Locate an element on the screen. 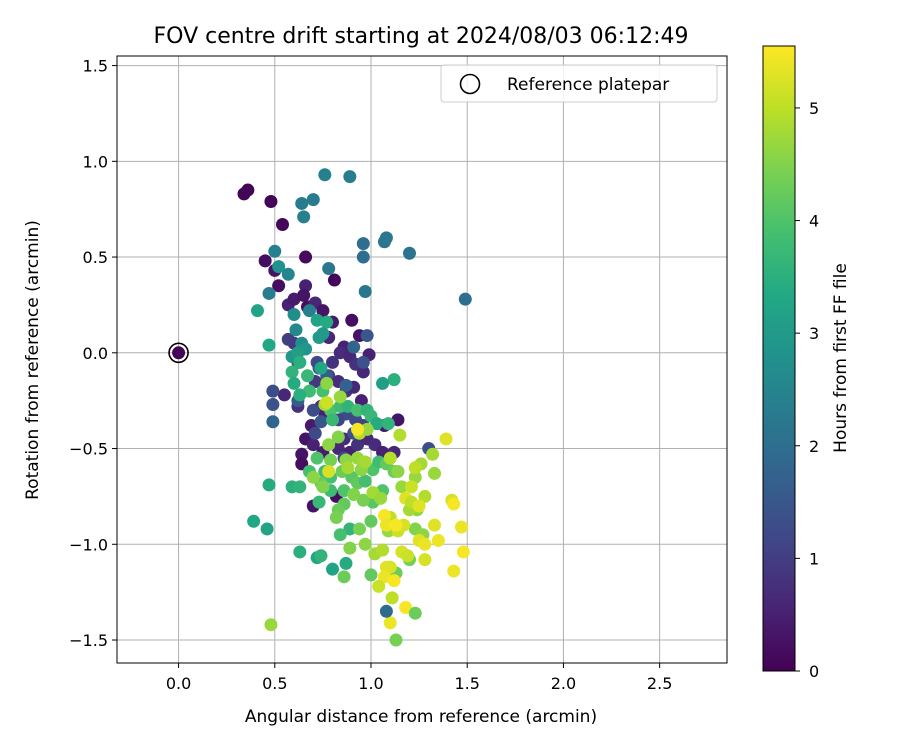  x-tick-label: 2.0 is located at coordinates (563, 683).